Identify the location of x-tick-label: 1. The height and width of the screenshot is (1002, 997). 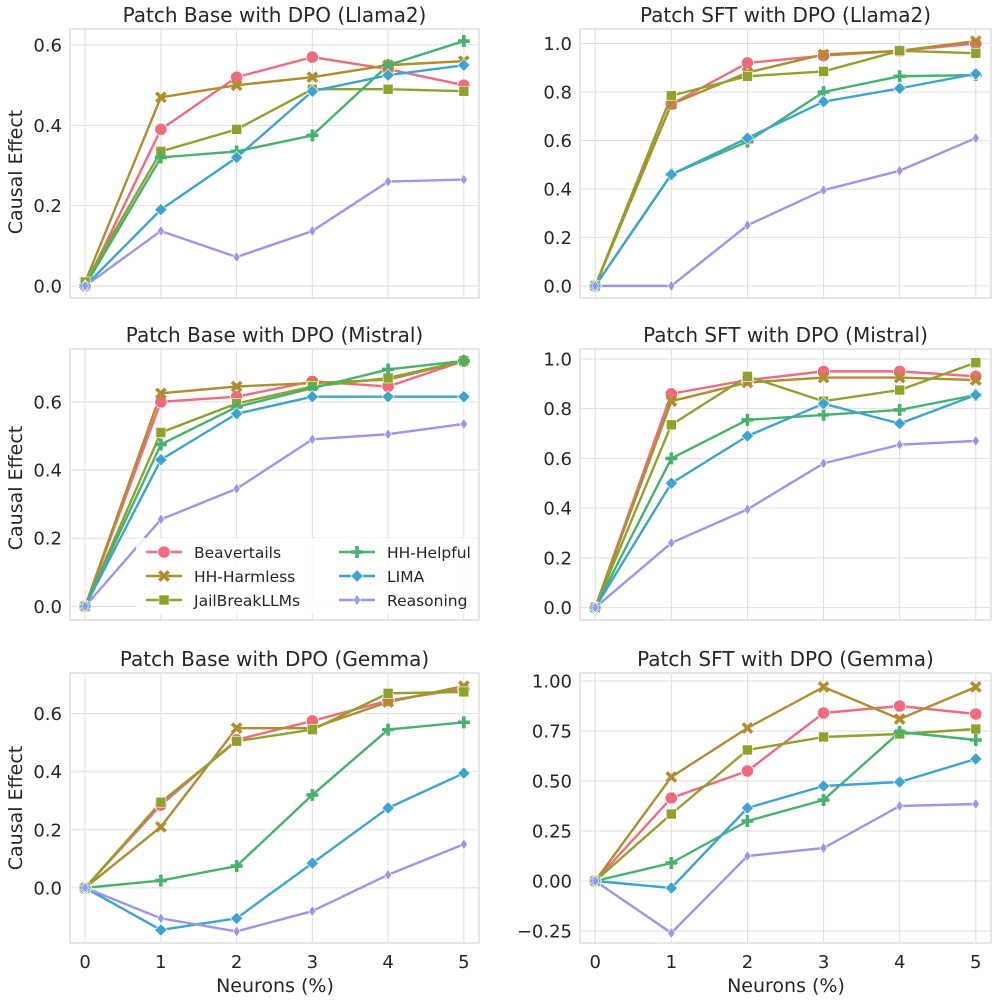
(671, 962).